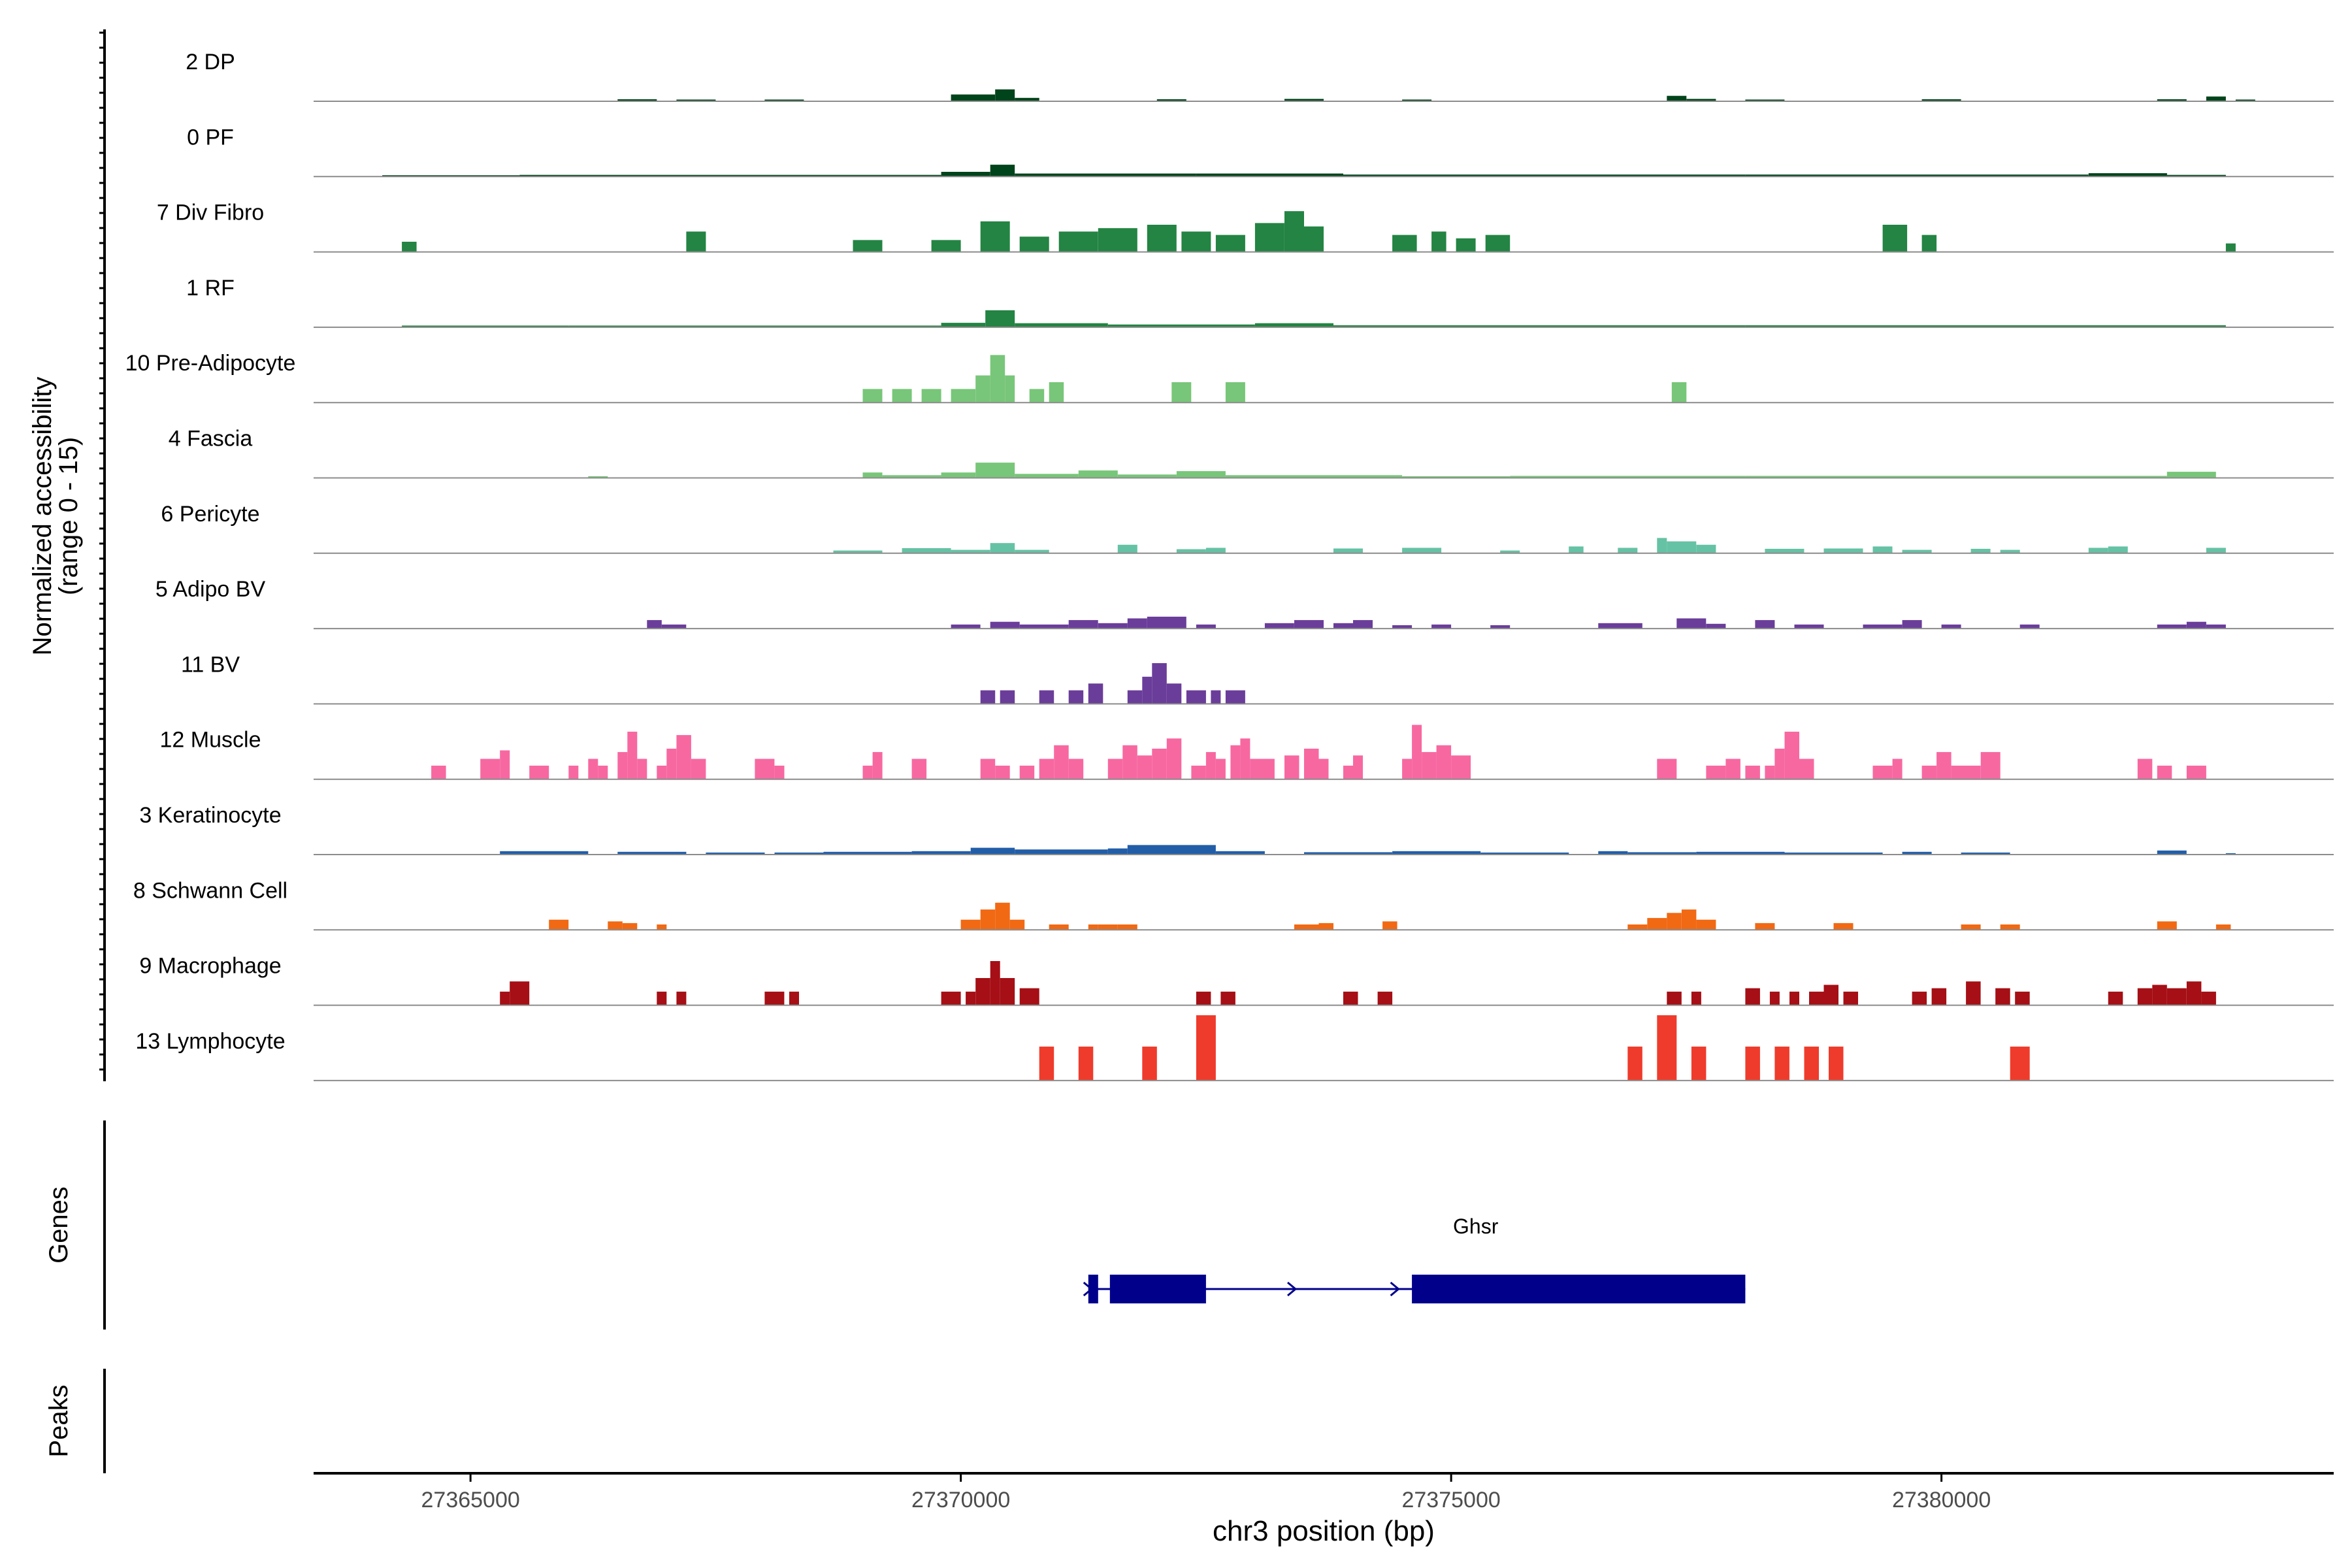  What do you see at coordinates (210, 966) in the screenshot?
I see `track-label: 9 Macrophage` at bounding box center [210, 966].